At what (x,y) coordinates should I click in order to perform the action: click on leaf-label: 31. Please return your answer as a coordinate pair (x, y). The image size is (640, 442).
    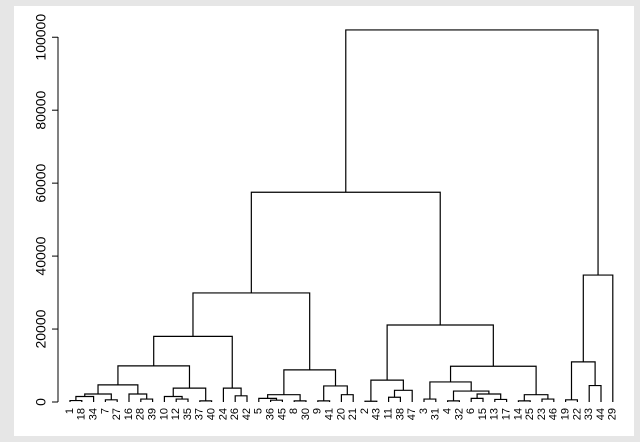
    Looking at the image, I should click on (436, 414).